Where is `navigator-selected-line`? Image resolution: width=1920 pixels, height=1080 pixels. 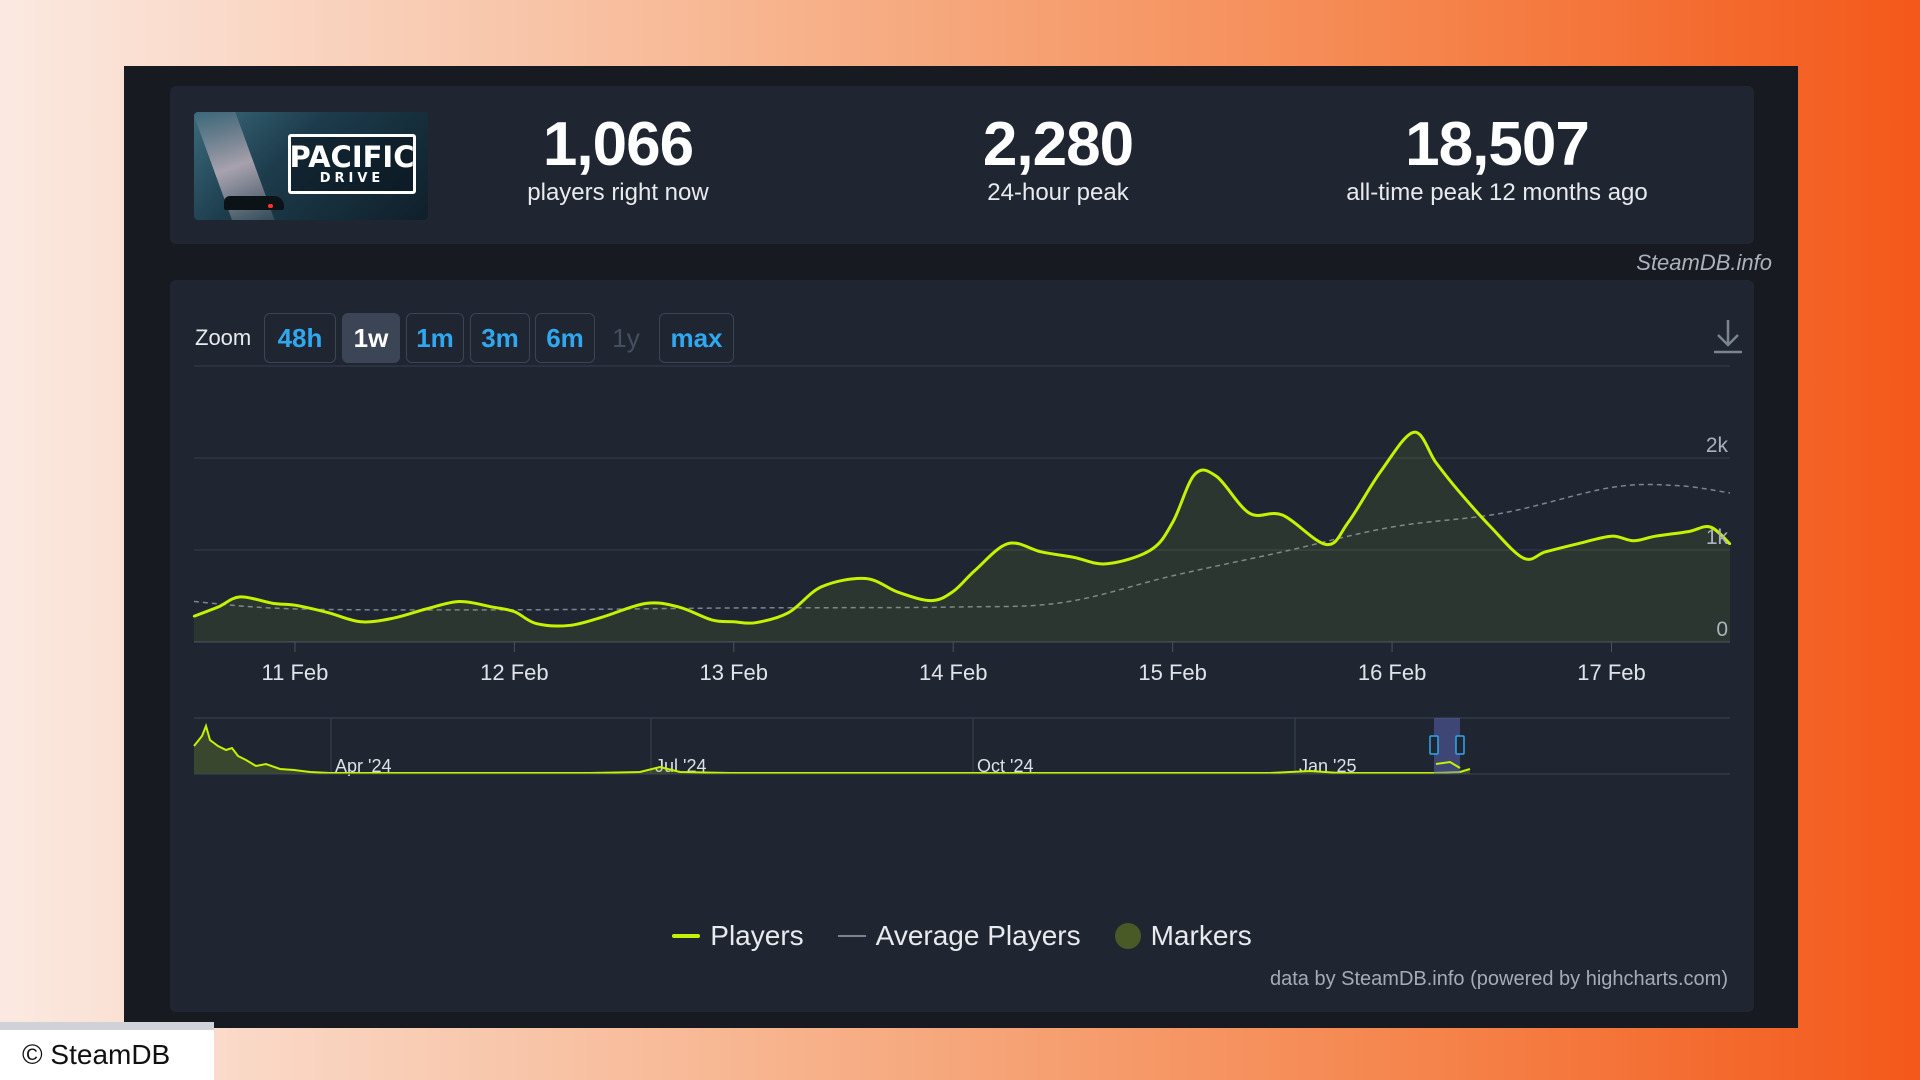
navigator-selected-line is located at coordinates (1448, 764).